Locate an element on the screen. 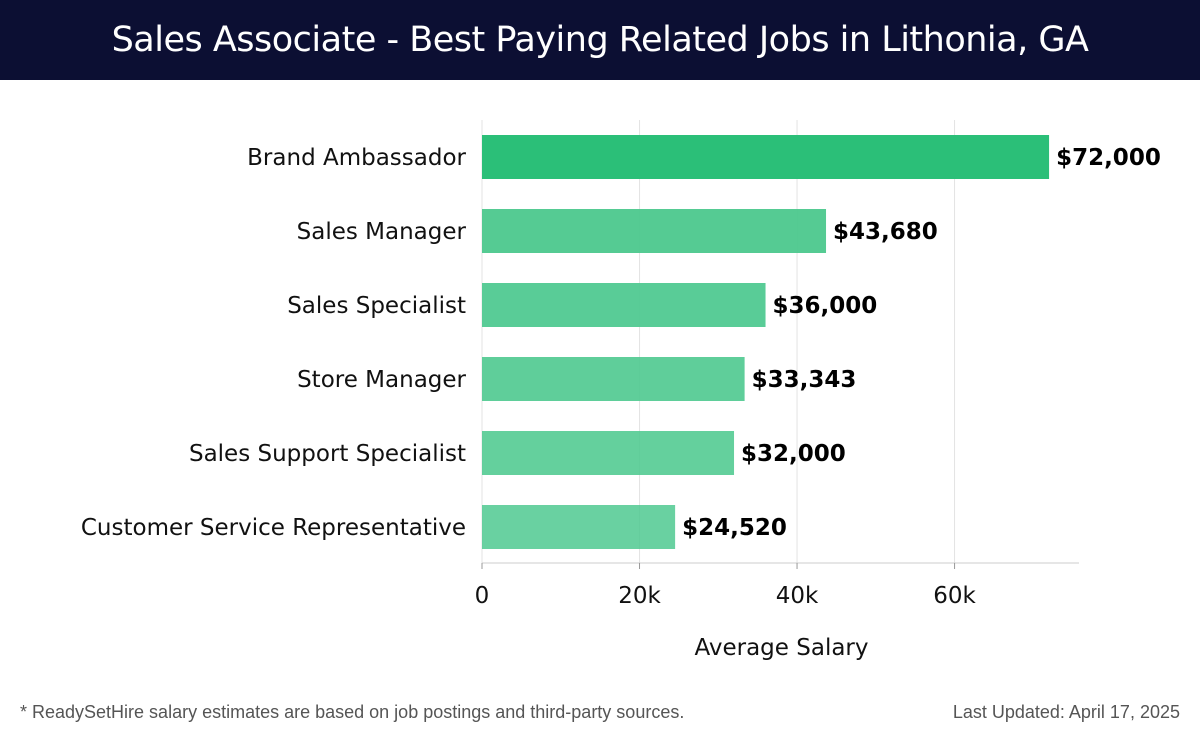  x-tick-label: 20k is located at coordinates (639, 596).